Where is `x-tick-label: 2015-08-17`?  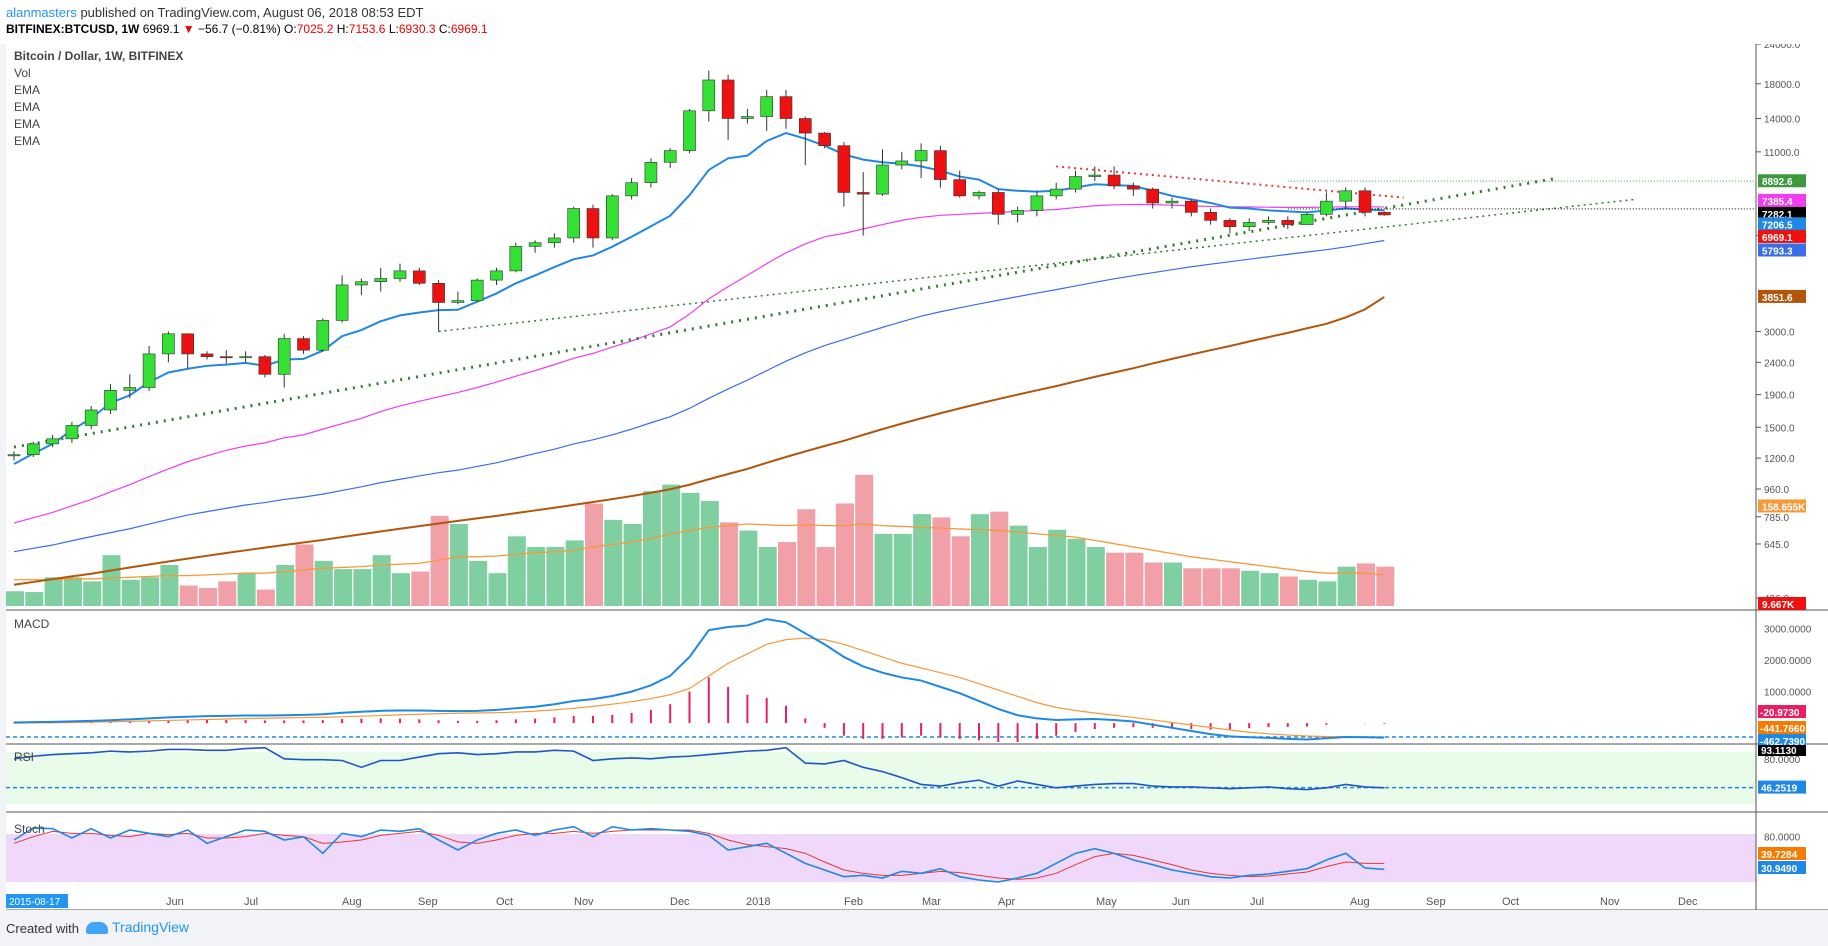
x-tick-label: 2015-08-17 is located at coordinates (35, 902).